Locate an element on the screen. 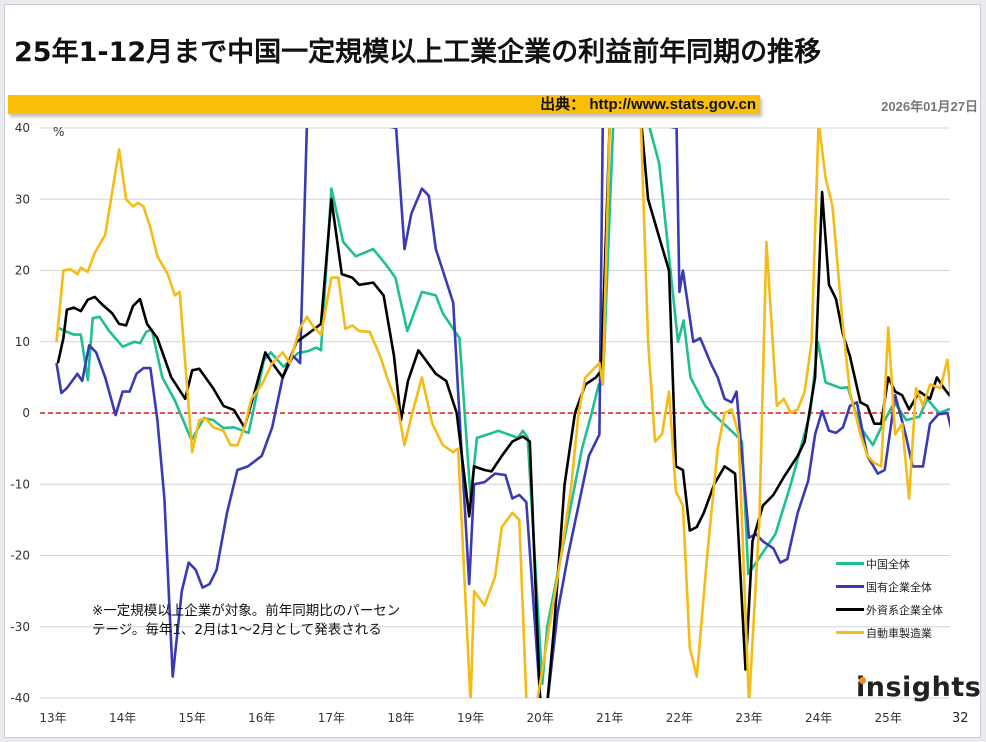 This screenshot has width=986, height=742. legend-label: 中国全体 is located at coordinates (888, 564).